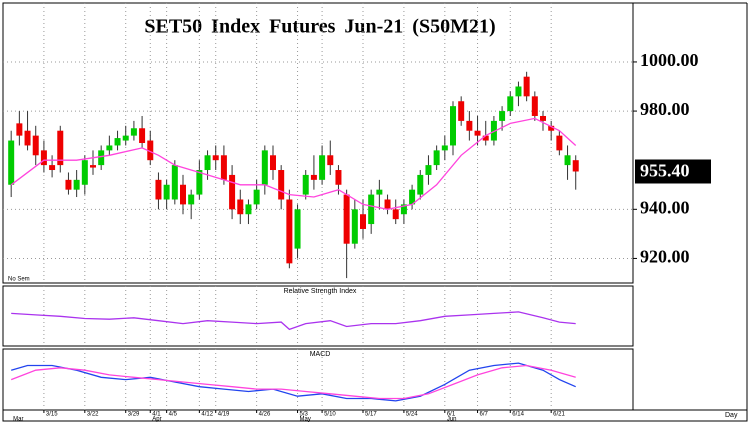 The image size is (750, 422). What do you see at coordinates (452, 419) in the screenshot?
I see `month-label: Jun` at bounding box center [452, 419].